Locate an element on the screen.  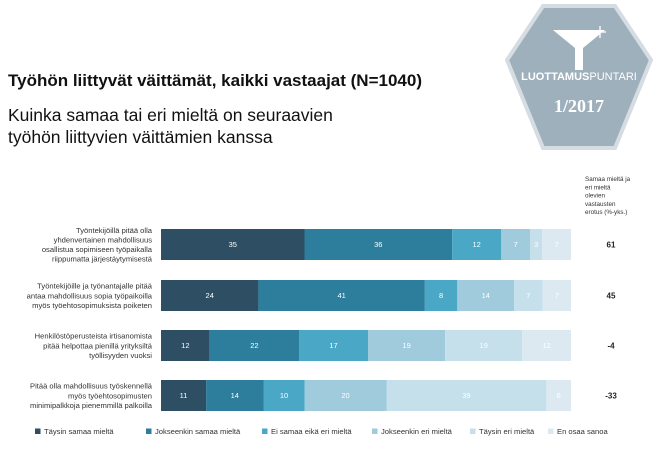
bar-value-label: 20 is located at coordinates (345, 395).